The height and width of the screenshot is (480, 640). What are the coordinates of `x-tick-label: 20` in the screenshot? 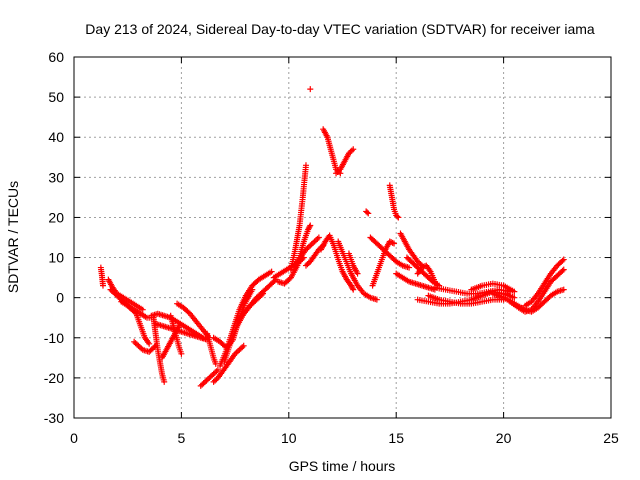 It's located at (504, 438).